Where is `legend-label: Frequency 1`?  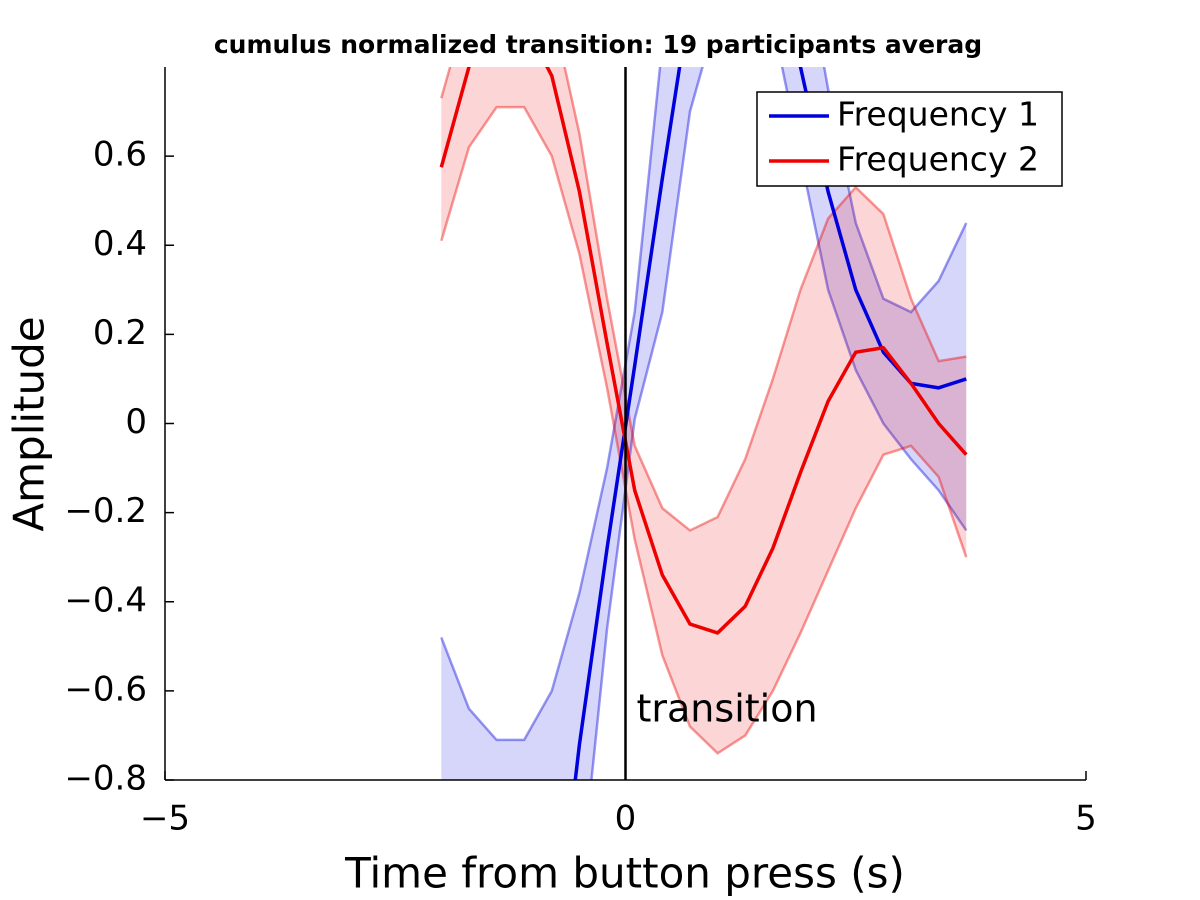
legend-label: Frequency 1 is located at coordinates (938, 114).